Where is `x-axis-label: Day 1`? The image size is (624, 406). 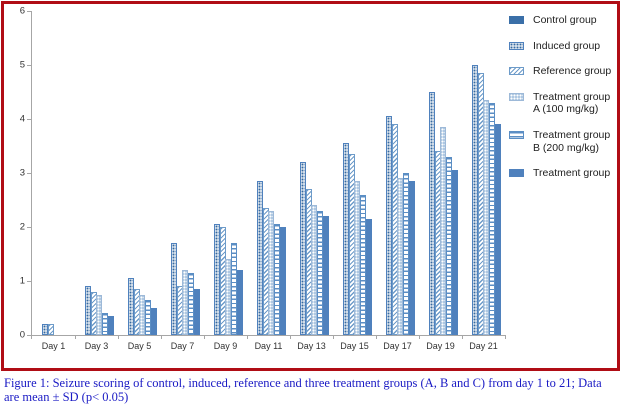
x-axis-label: Day 1 is located at coordinates (53, 346).